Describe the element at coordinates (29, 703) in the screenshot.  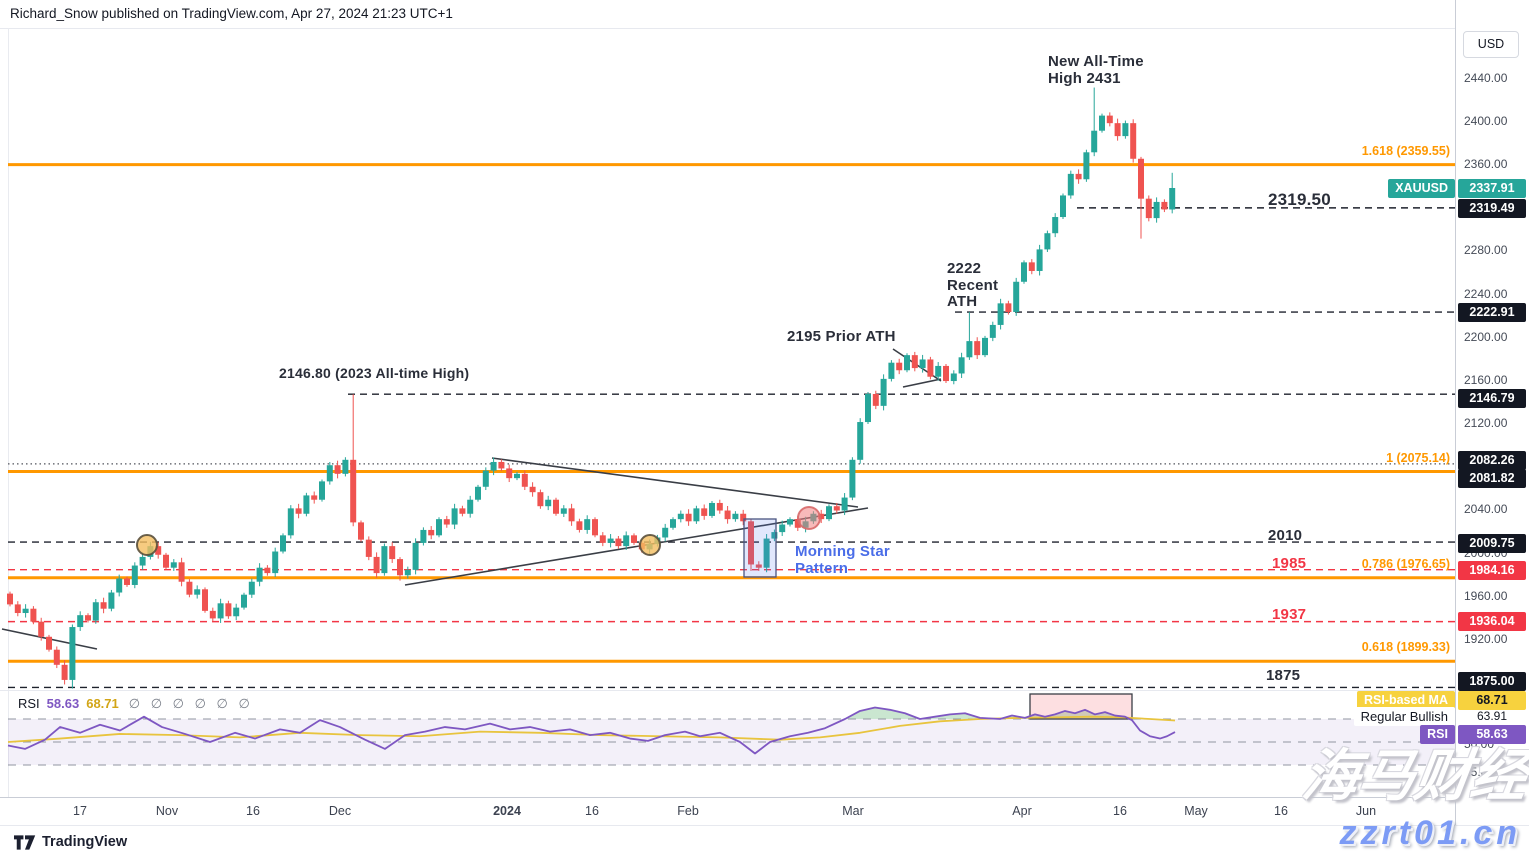
I see `rsi-legend-title: RSI` at that location.